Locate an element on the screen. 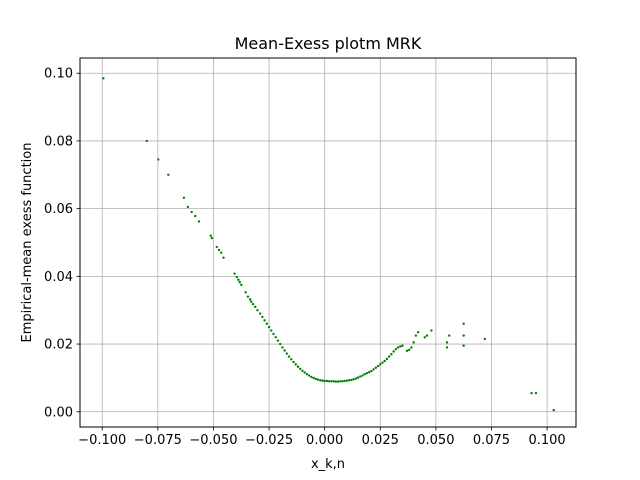  y-tick-label: 0.08 is located at coordinates (58, 141).